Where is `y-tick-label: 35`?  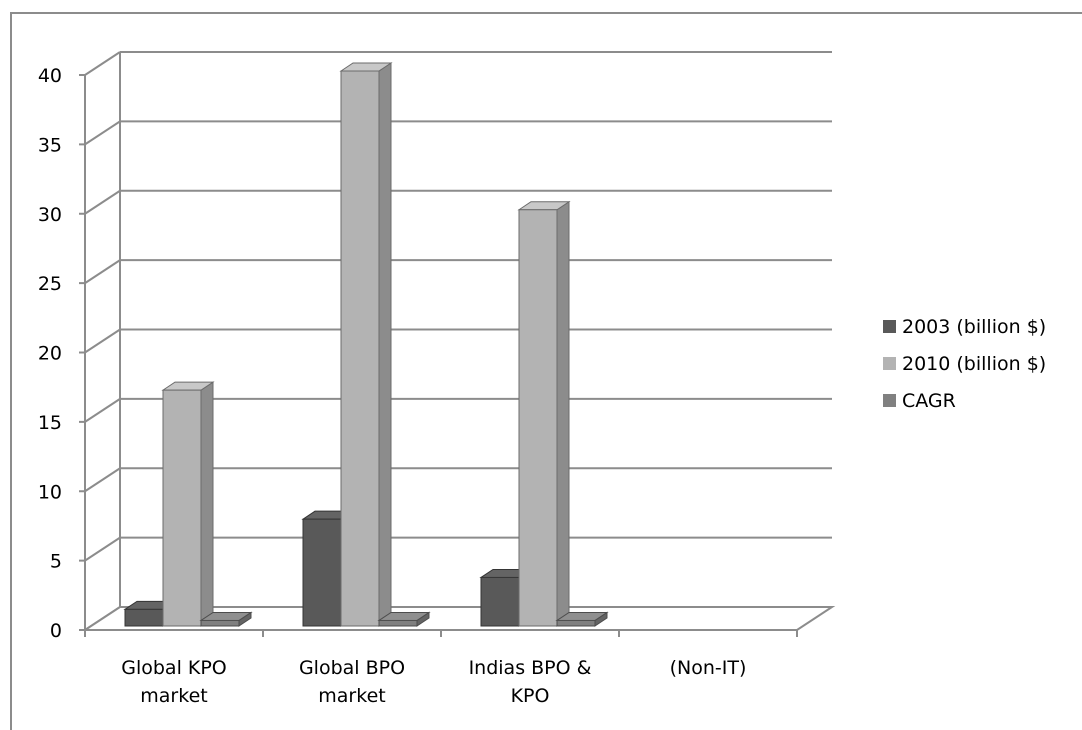 y-tick-label: 35 is located at coordinates (50, 145).